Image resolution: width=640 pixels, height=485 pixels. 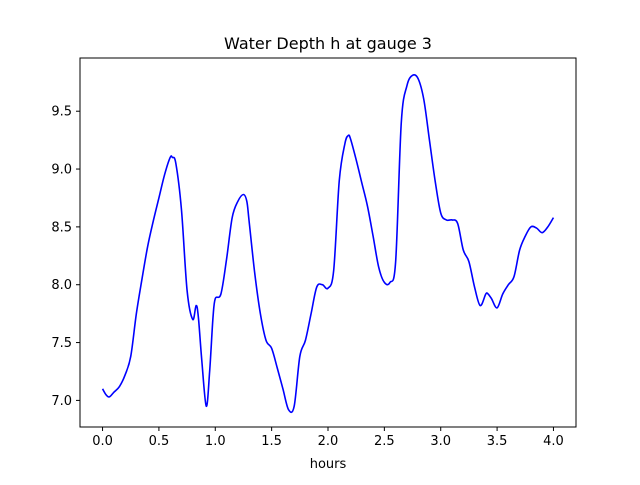 I want to click on x-tick-label: 0.0, so click(x=102, y=441).